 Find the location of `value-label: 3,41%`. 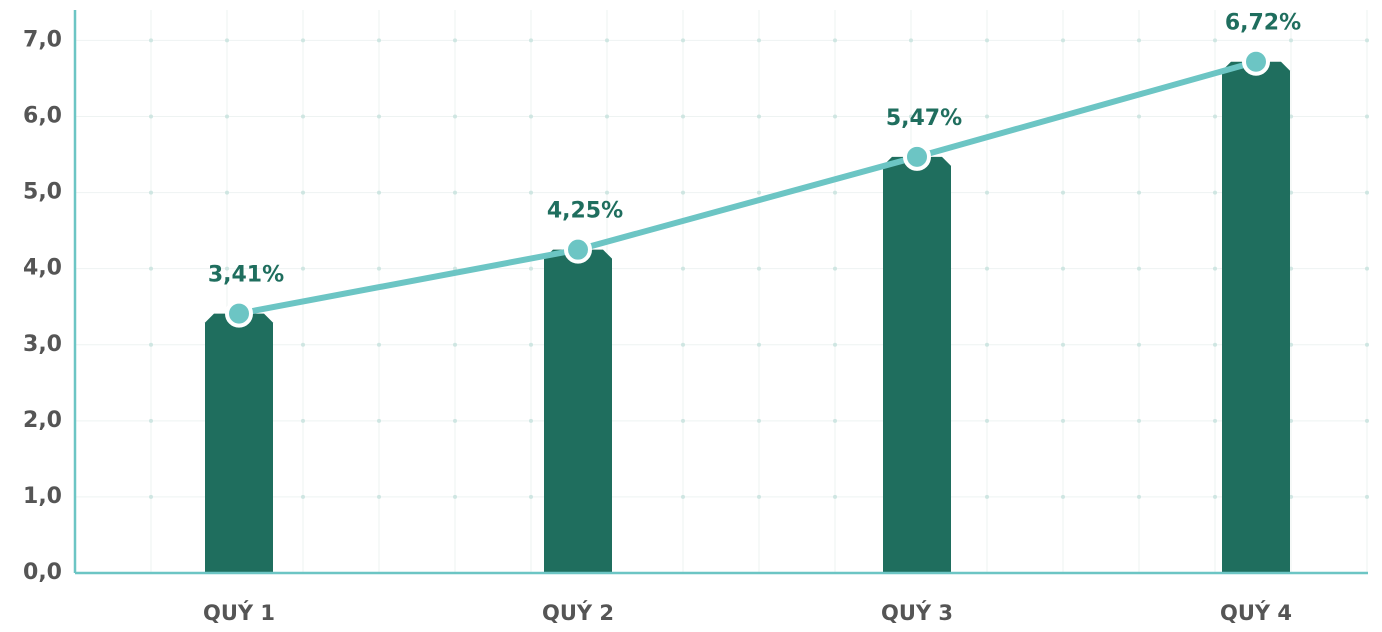

value-label: 3,41% is located at coordinates (246, 275).